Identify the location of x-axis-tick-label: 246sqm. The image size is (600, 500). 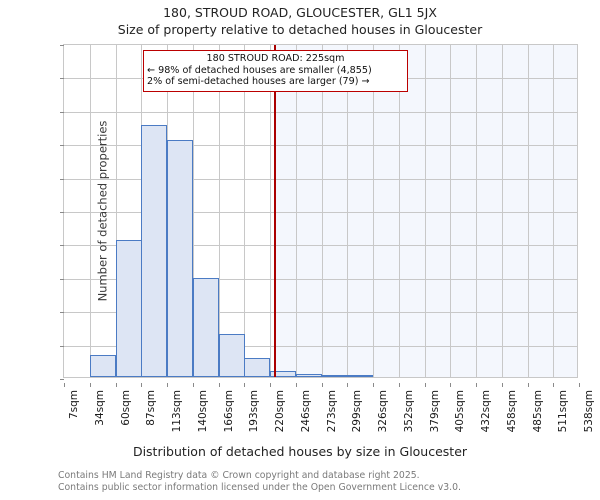
(306, 411).